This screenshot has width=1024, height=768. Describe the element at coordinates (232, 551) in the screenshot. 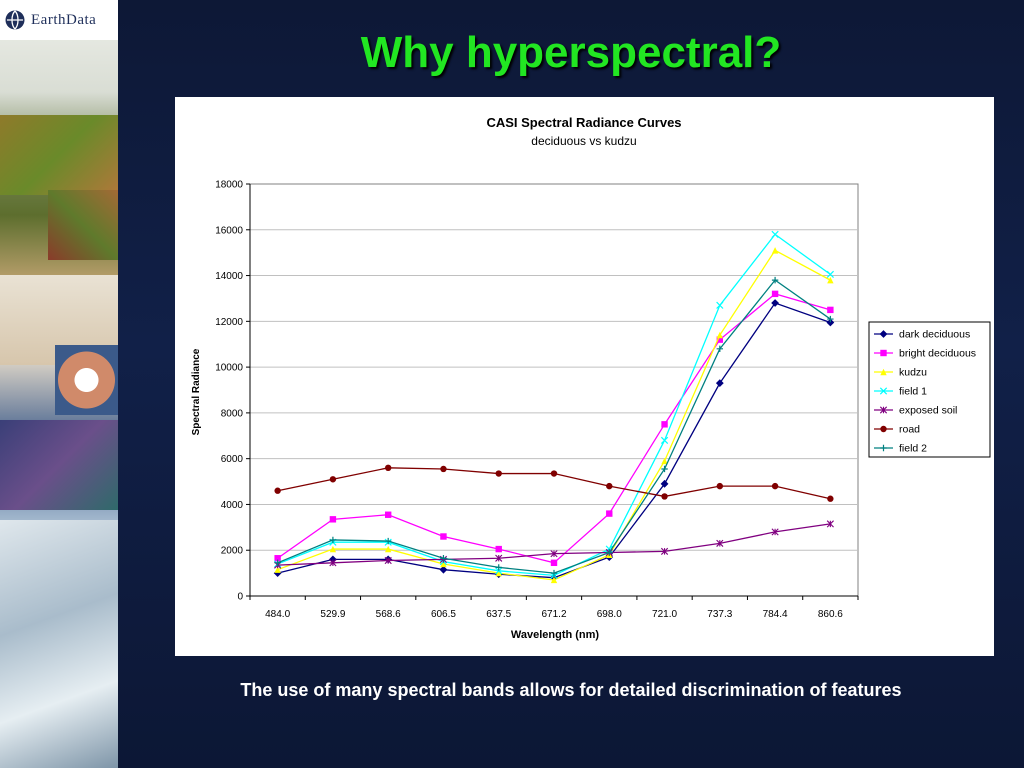

I see `y-tick-label: 2000` at that location.